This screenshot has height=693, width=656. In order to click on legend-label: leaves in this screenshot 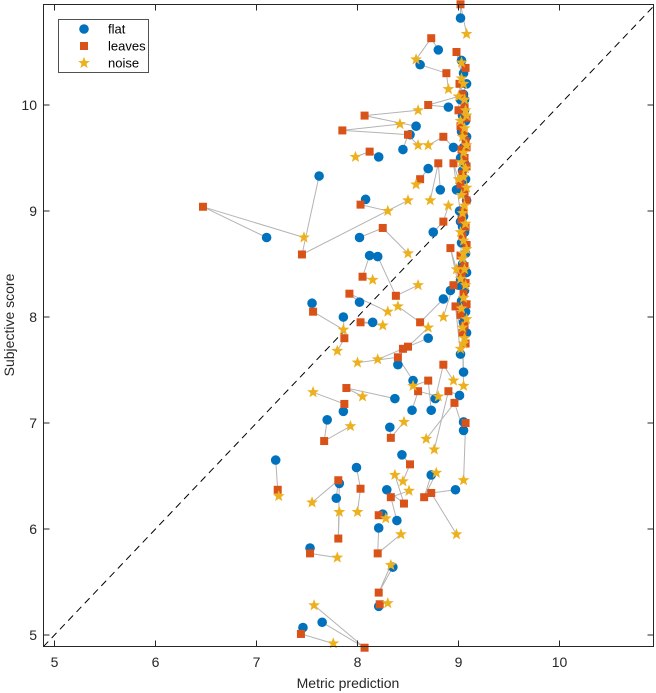, I will do `click(127, 46)`.